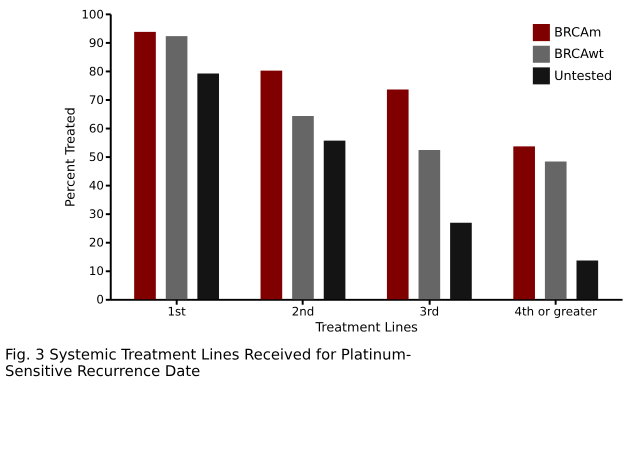  What do you see at coordinates (96, 71) in the screenshot?
I see `y-tick-label: 80` at bounding box center [96, 71].